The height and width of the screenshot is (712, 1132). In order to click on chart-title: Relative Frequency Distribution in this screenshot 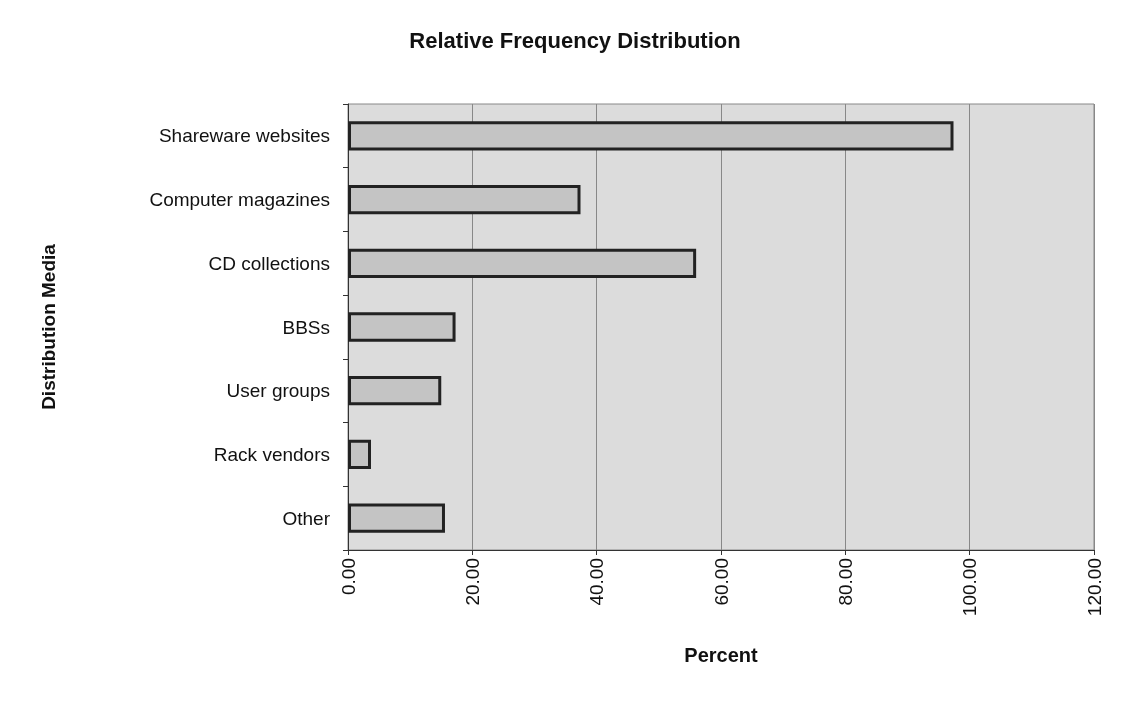, I will do `click(575, 40)`.